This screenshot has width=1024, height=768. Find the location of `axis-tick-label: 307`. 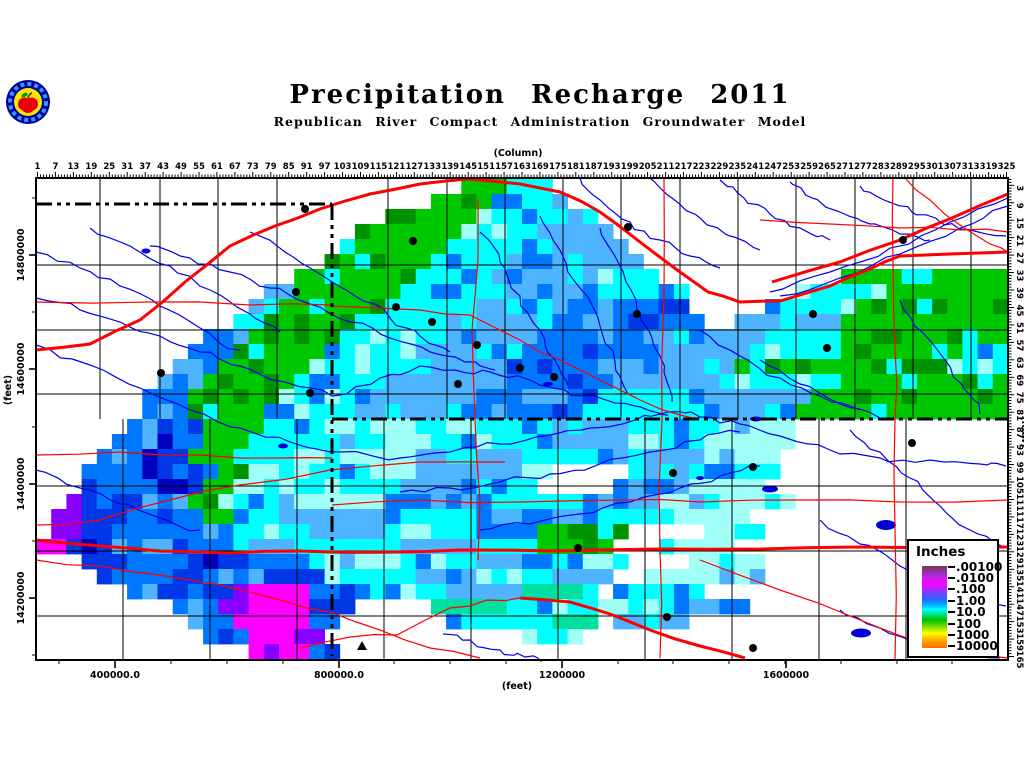

axis-tick-label: 307 is located at coordinates (953, 167).